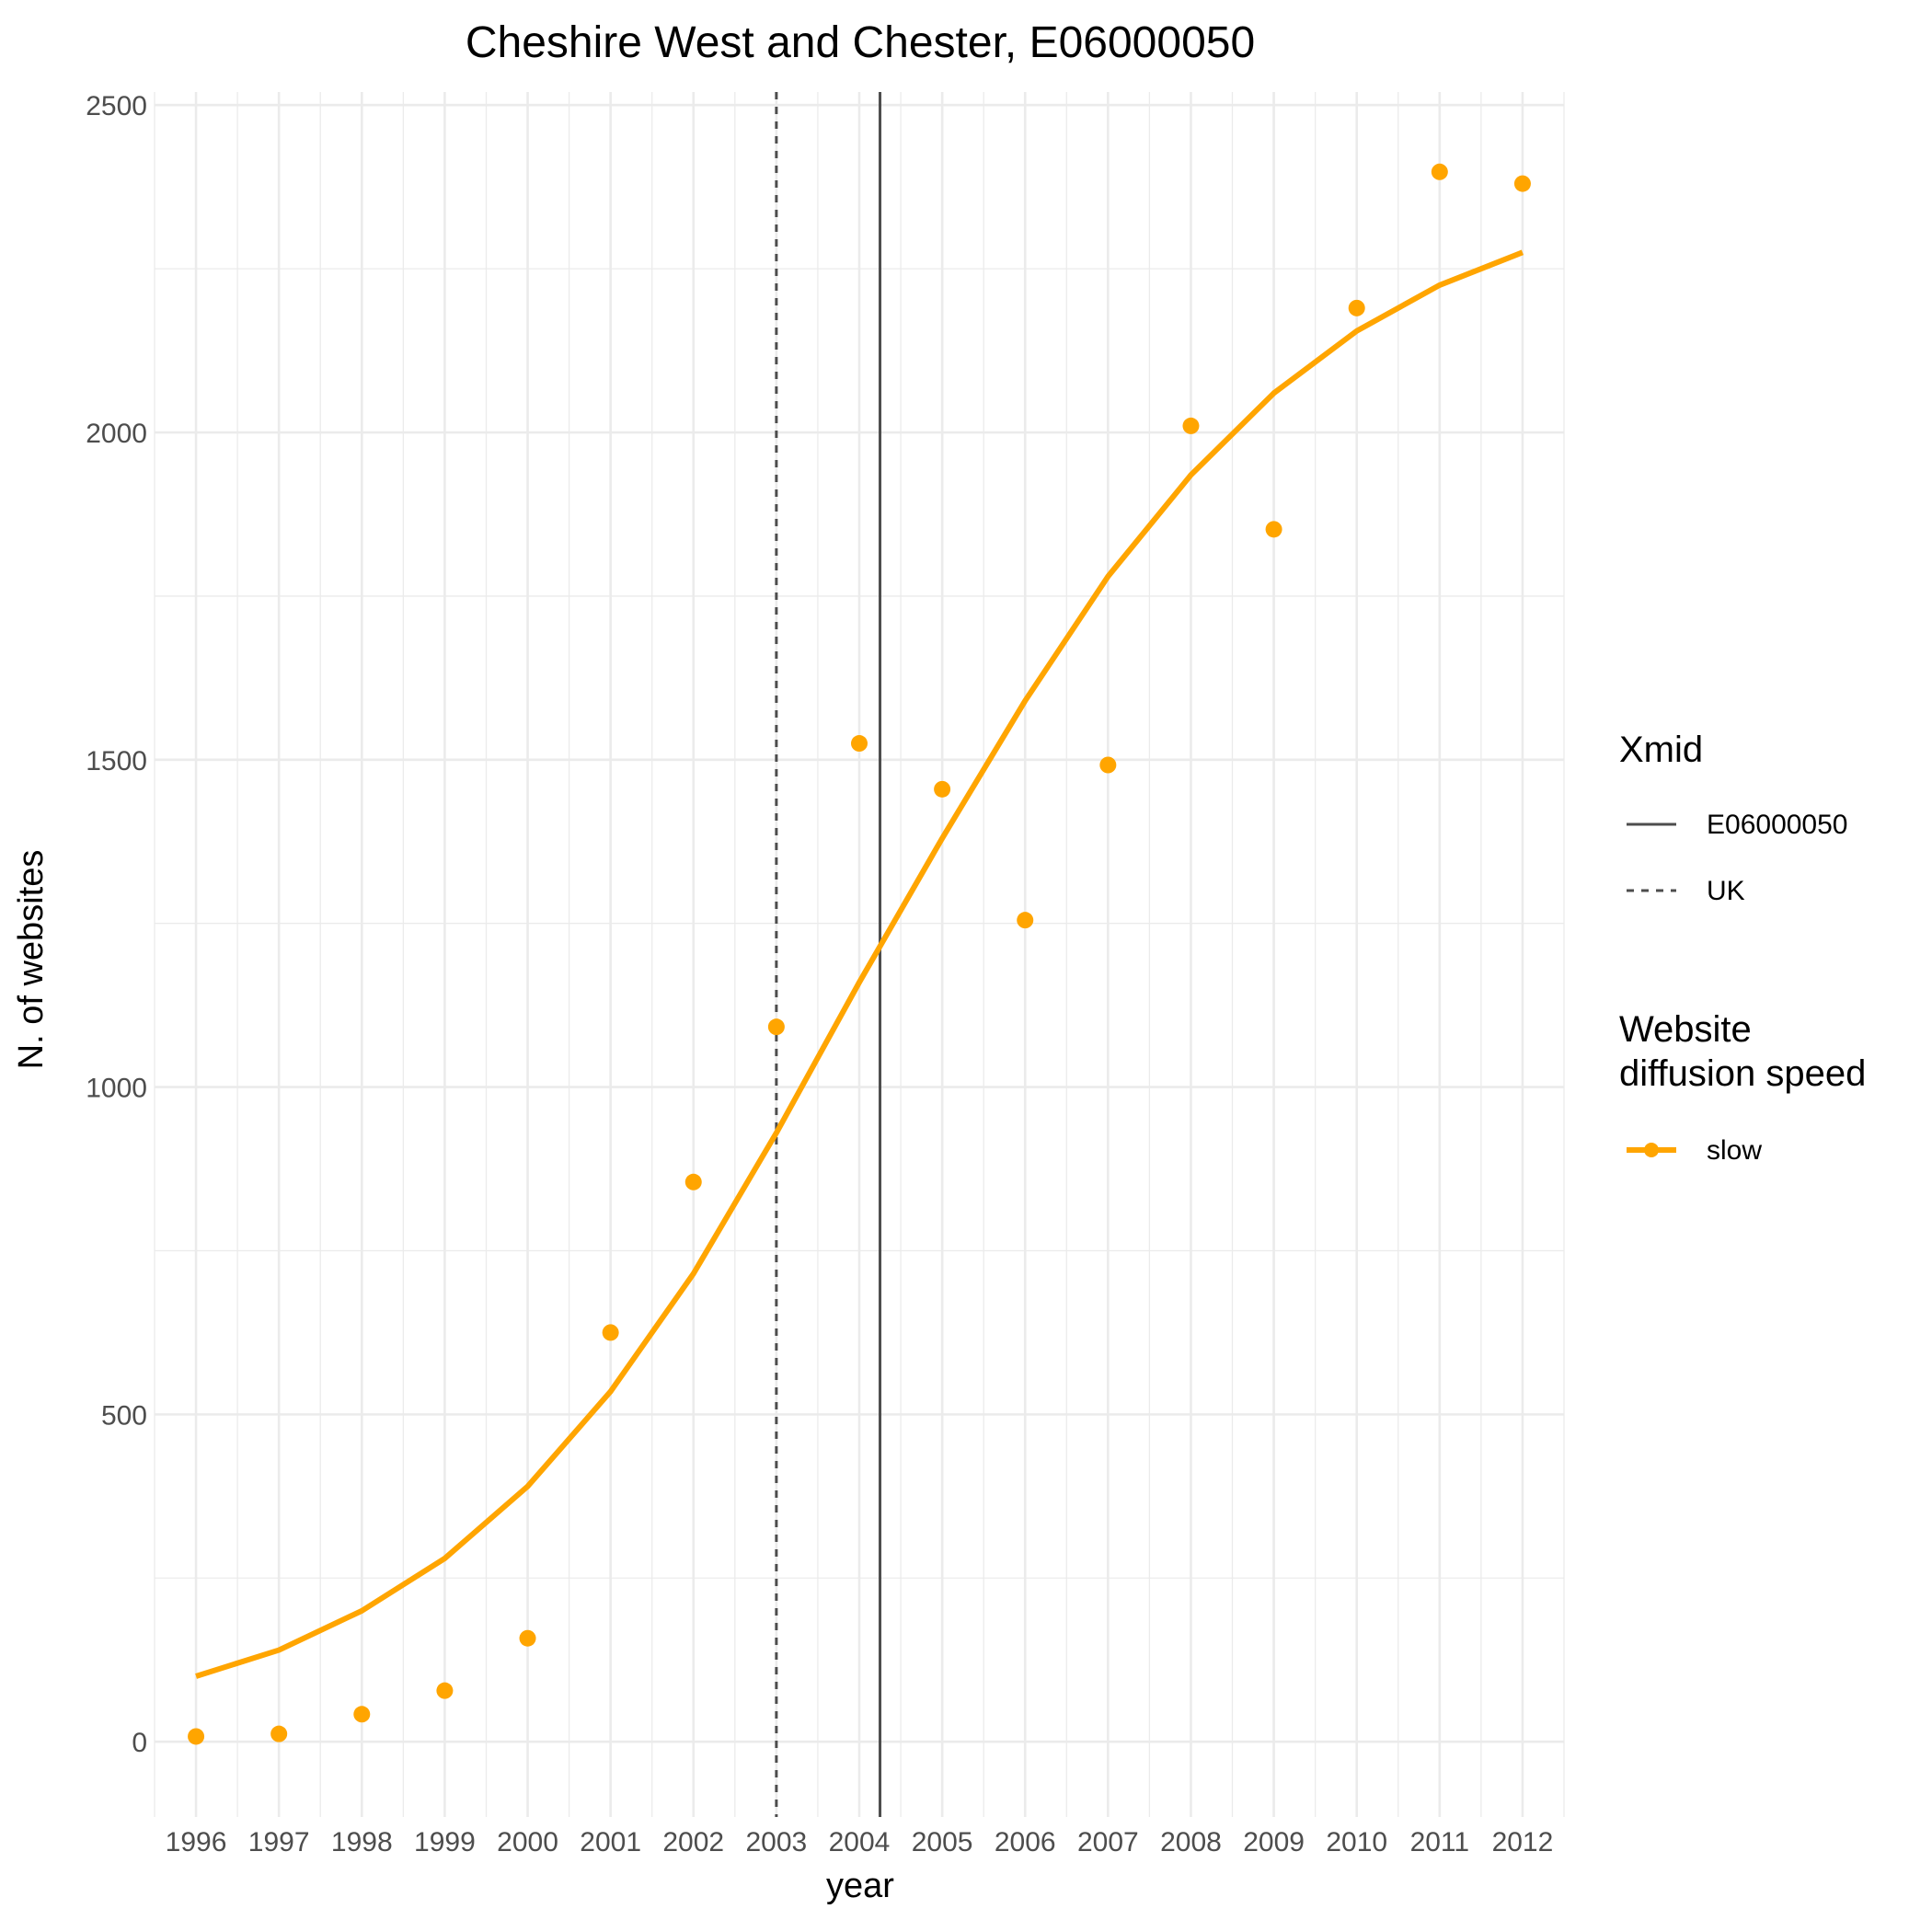 This screenshot has height=1932, width=1932. What do you see at coordinates (124, 1415) in the screenshot?
I see `y-tick-label: 500` at bounding box center [124, 1415].